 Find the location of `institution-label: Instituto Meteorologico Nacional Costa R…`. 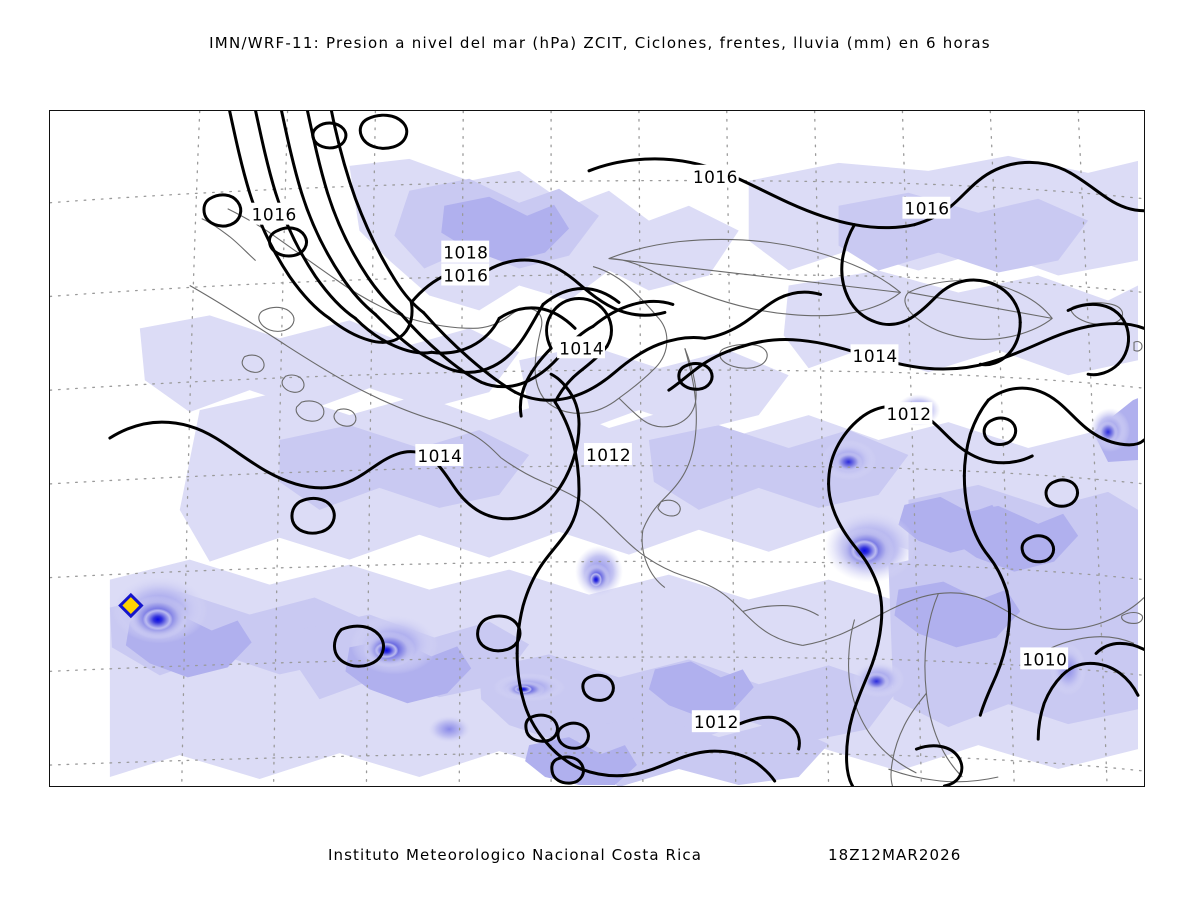

institution-label: Instituto Meteorologico Nacional Costa R… is located at coordinates (515, 855).